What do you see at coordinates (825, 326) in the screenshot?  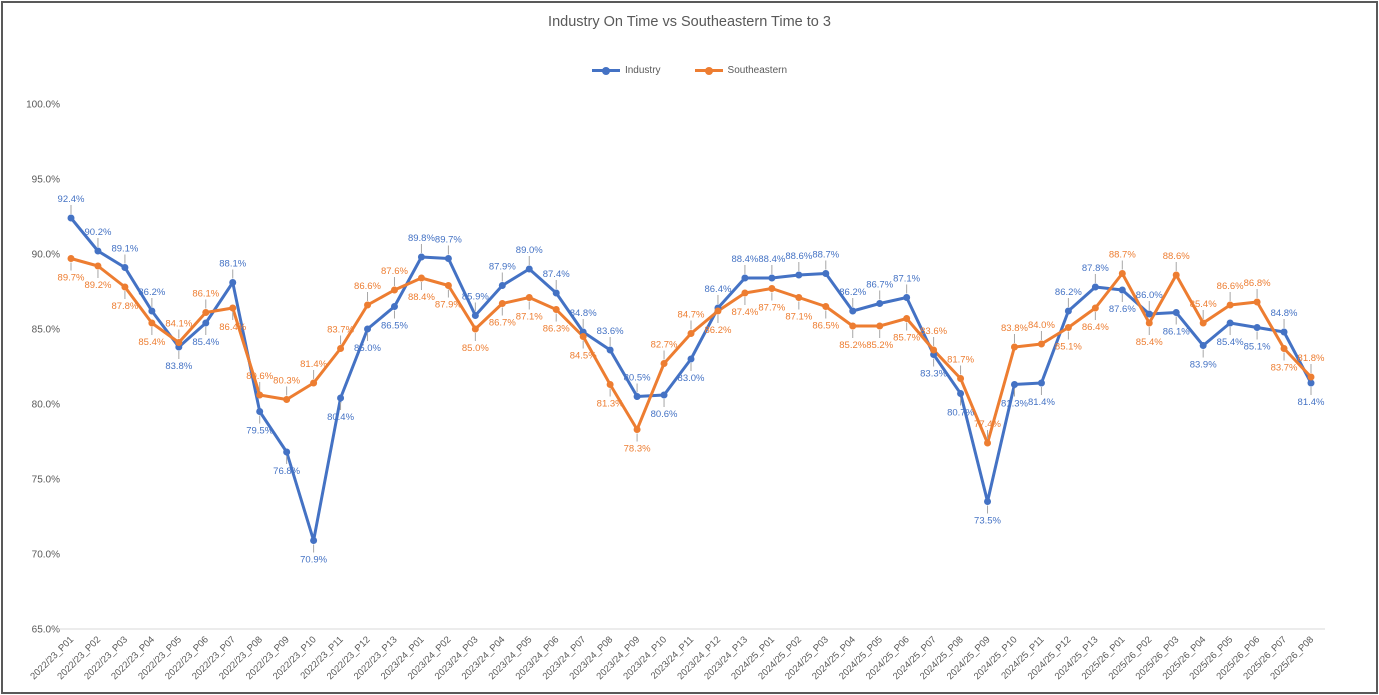 I see `data-label-southeastern: 86.5%` at bounding box center [825, 326].